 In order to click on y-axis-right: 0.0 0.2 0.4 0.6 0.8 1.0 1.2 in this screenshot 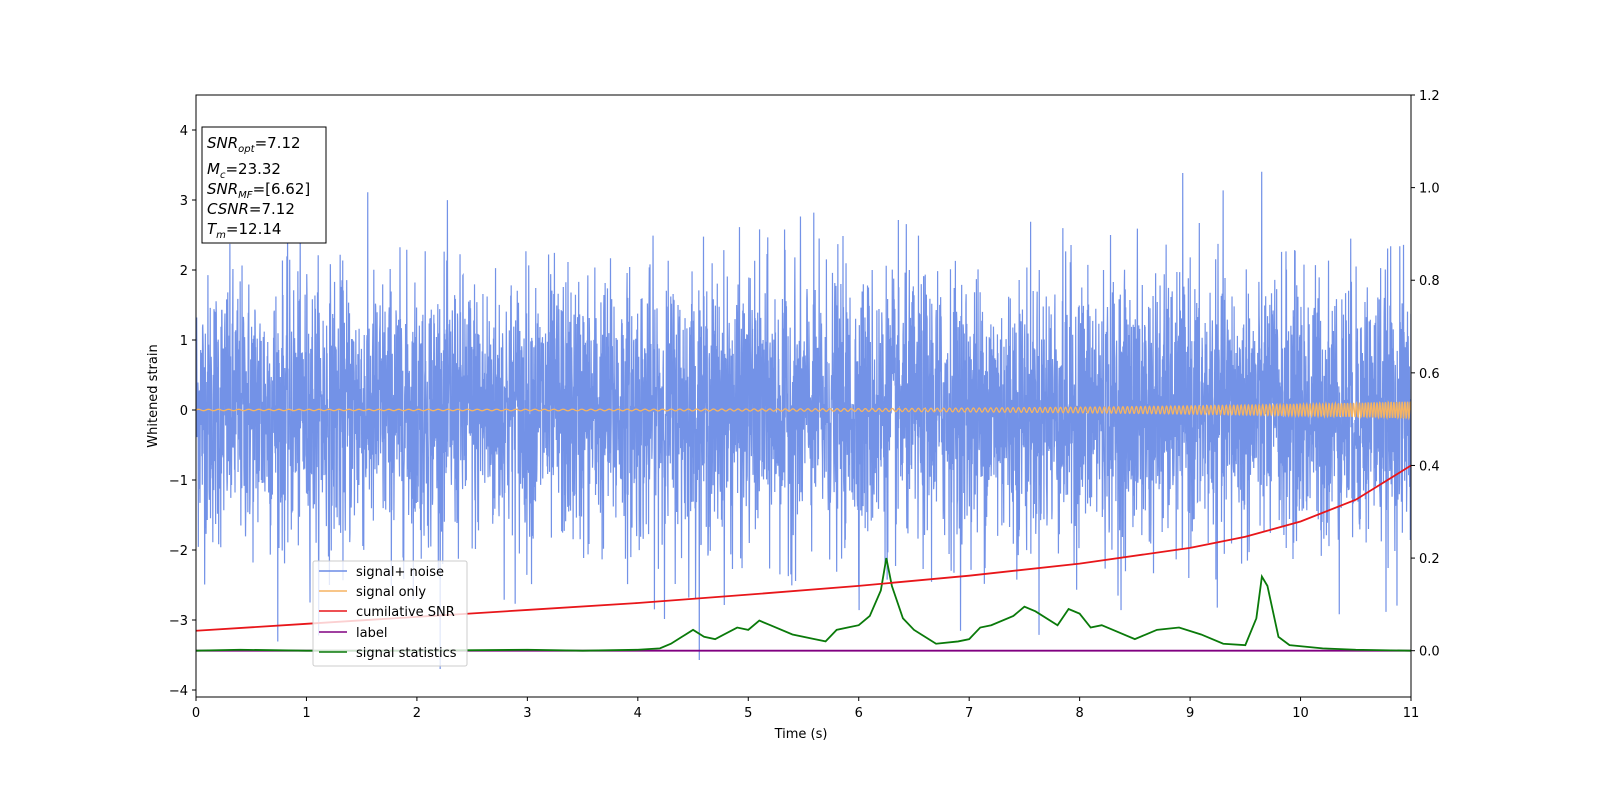, I will do `click(1425, 374)`.